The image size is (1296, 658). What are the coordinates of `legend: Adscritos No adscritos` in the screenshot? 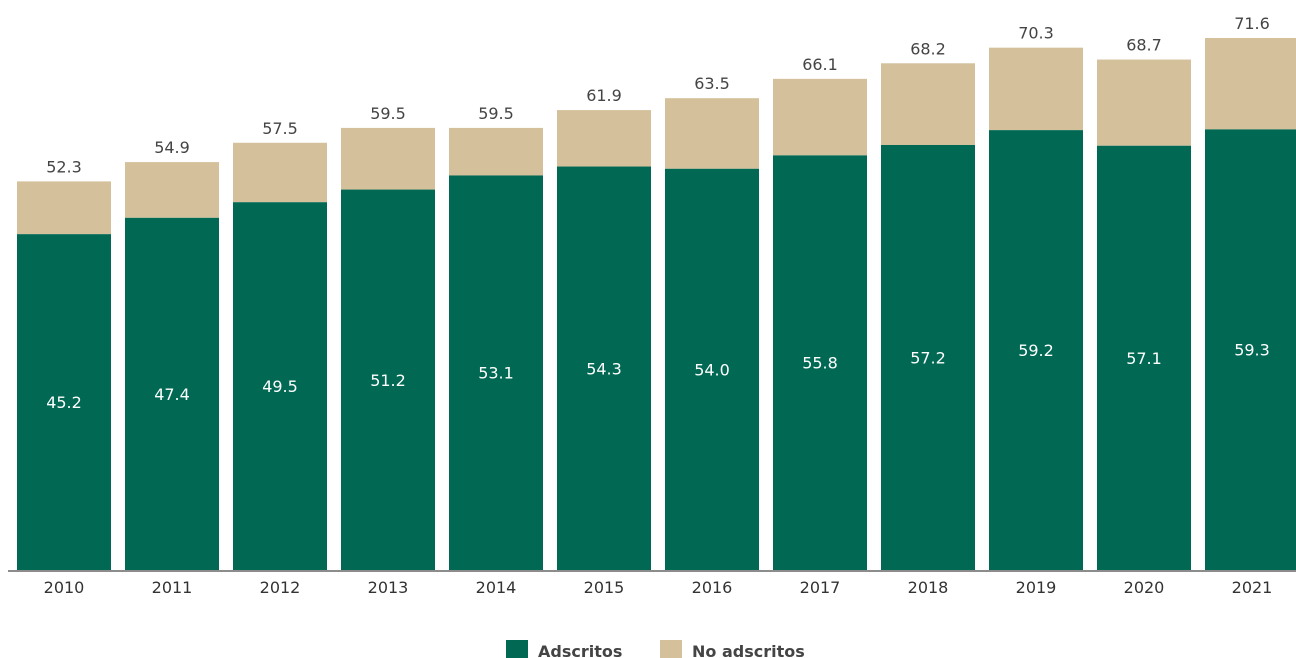 It's located at (655, 649).